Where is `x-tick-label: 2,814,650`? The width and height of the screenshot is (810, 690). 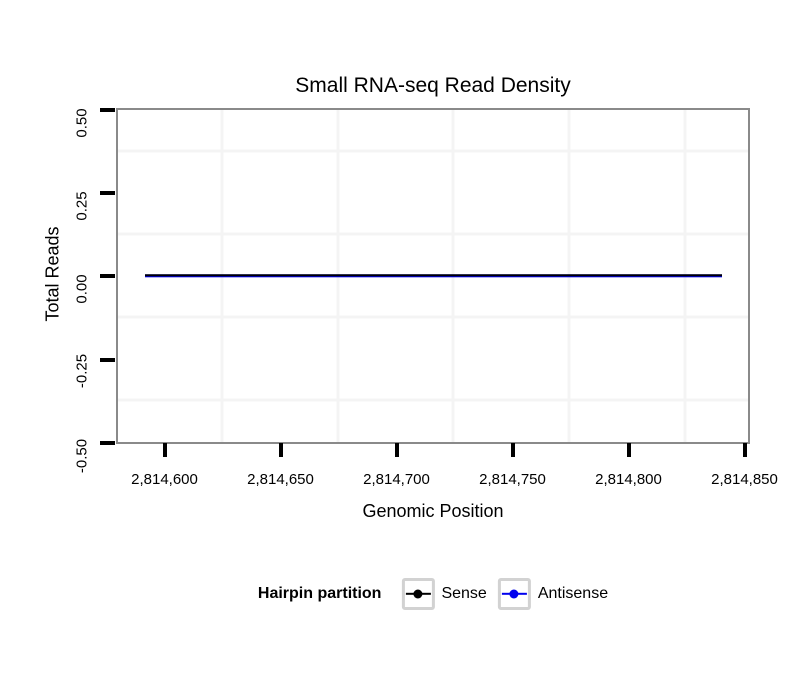
x-tick-label: 2,814,650 is located at coordinates (280, 479).